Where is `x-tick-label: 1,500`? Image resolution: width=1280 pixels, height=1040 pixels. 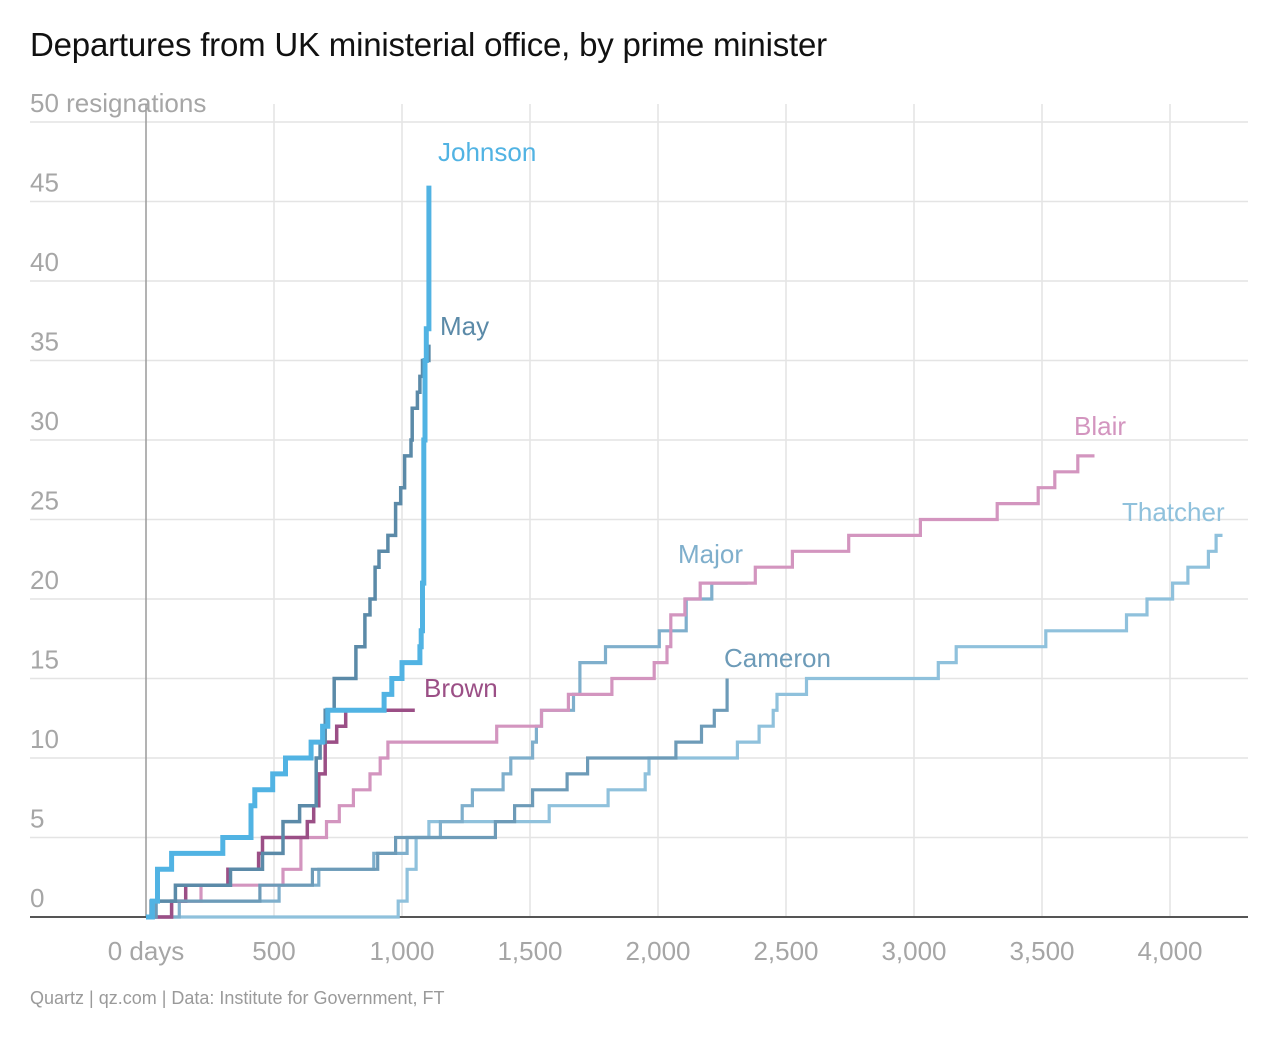 x-tick-label: 1,500 is located at coordinates (529, 951).